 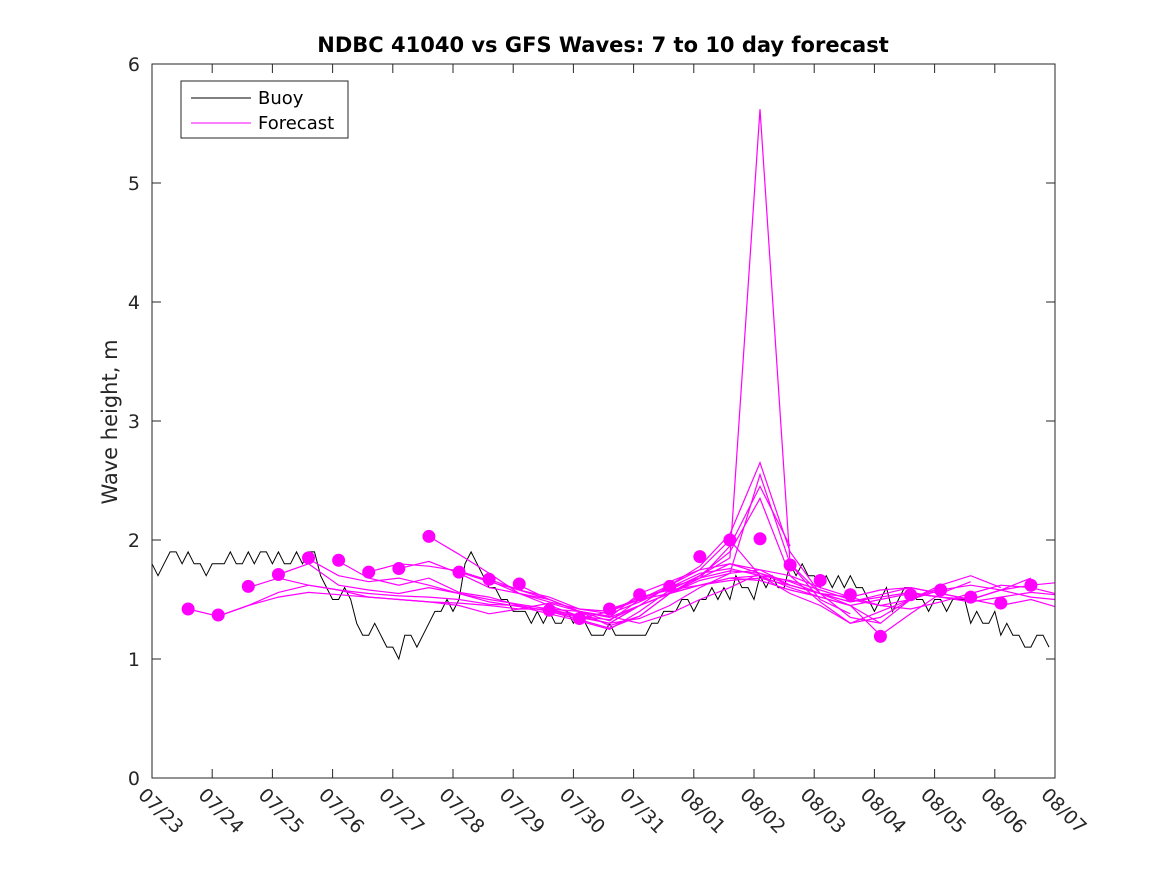 What do you see at coordinates (134, 303) in the screenshot?
I see `y-tick-label: 4` at bounding box center [134, 303].